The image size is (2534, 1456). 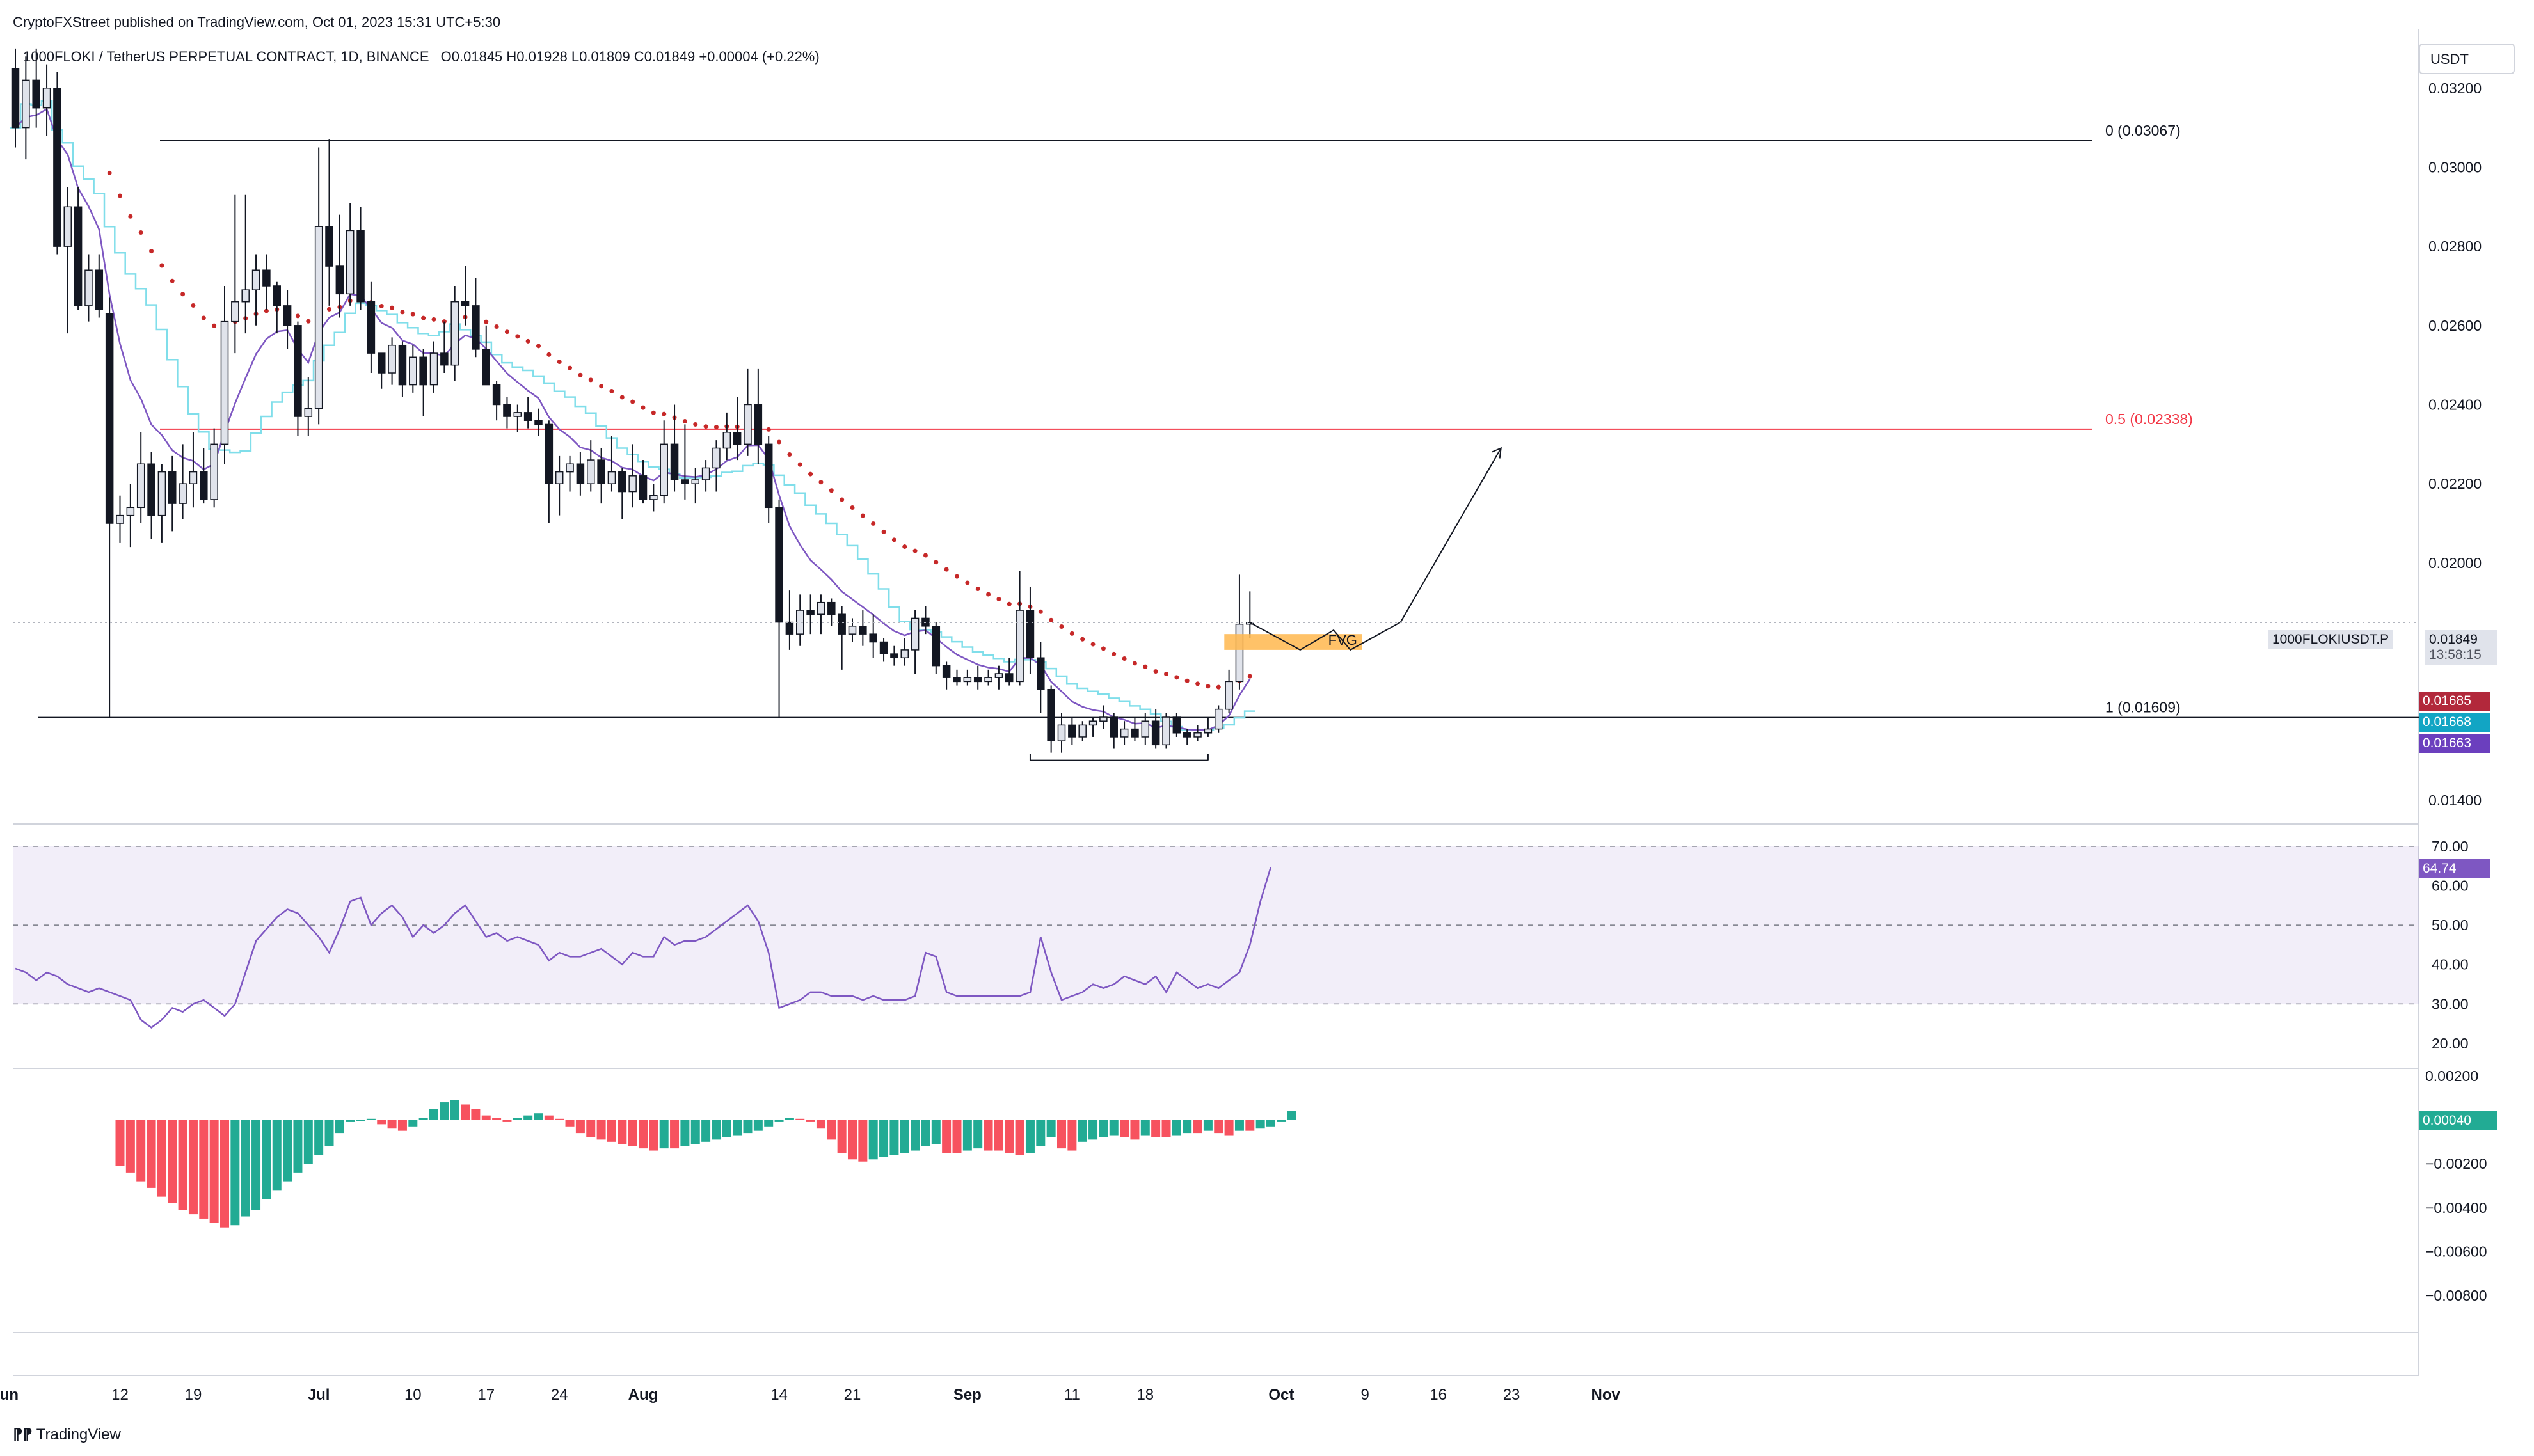 What do you see at coordinates (2458, 1120) in the screenshot?
I see `macd-value-tag: 0.00040` at bounding box center [2458, 1120].